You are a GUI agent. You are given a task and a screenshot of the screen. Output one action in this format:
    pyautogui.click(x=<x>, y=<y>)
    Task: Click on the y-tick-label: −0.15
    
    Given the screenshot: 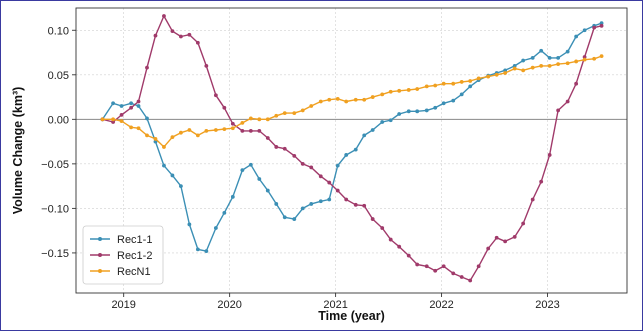 What is the action you would take?
    pyautogui.click(x=55, y=254)
    